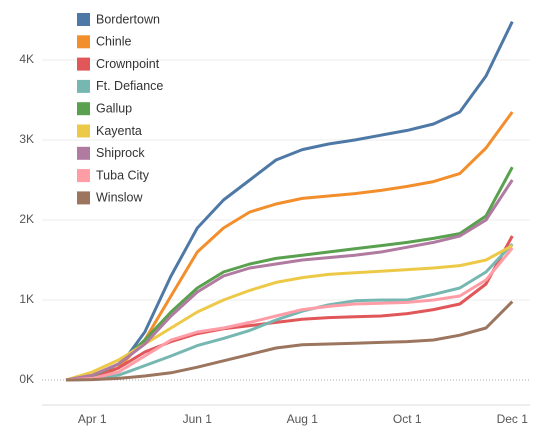  Describe the element at coordinates (119, 131) in the screenshot. I see `legend-label: Kayenta` at that location.